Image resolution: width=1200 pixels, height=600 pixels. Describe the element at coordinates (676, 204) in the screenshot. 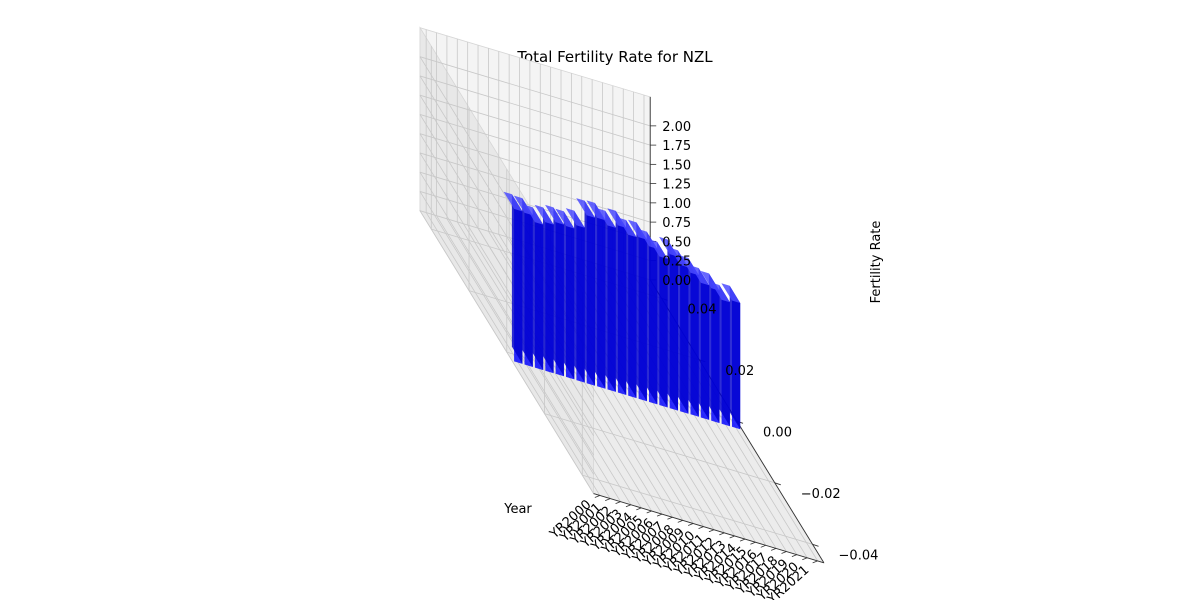

I see `z-tick-label: 1.00` at that location.